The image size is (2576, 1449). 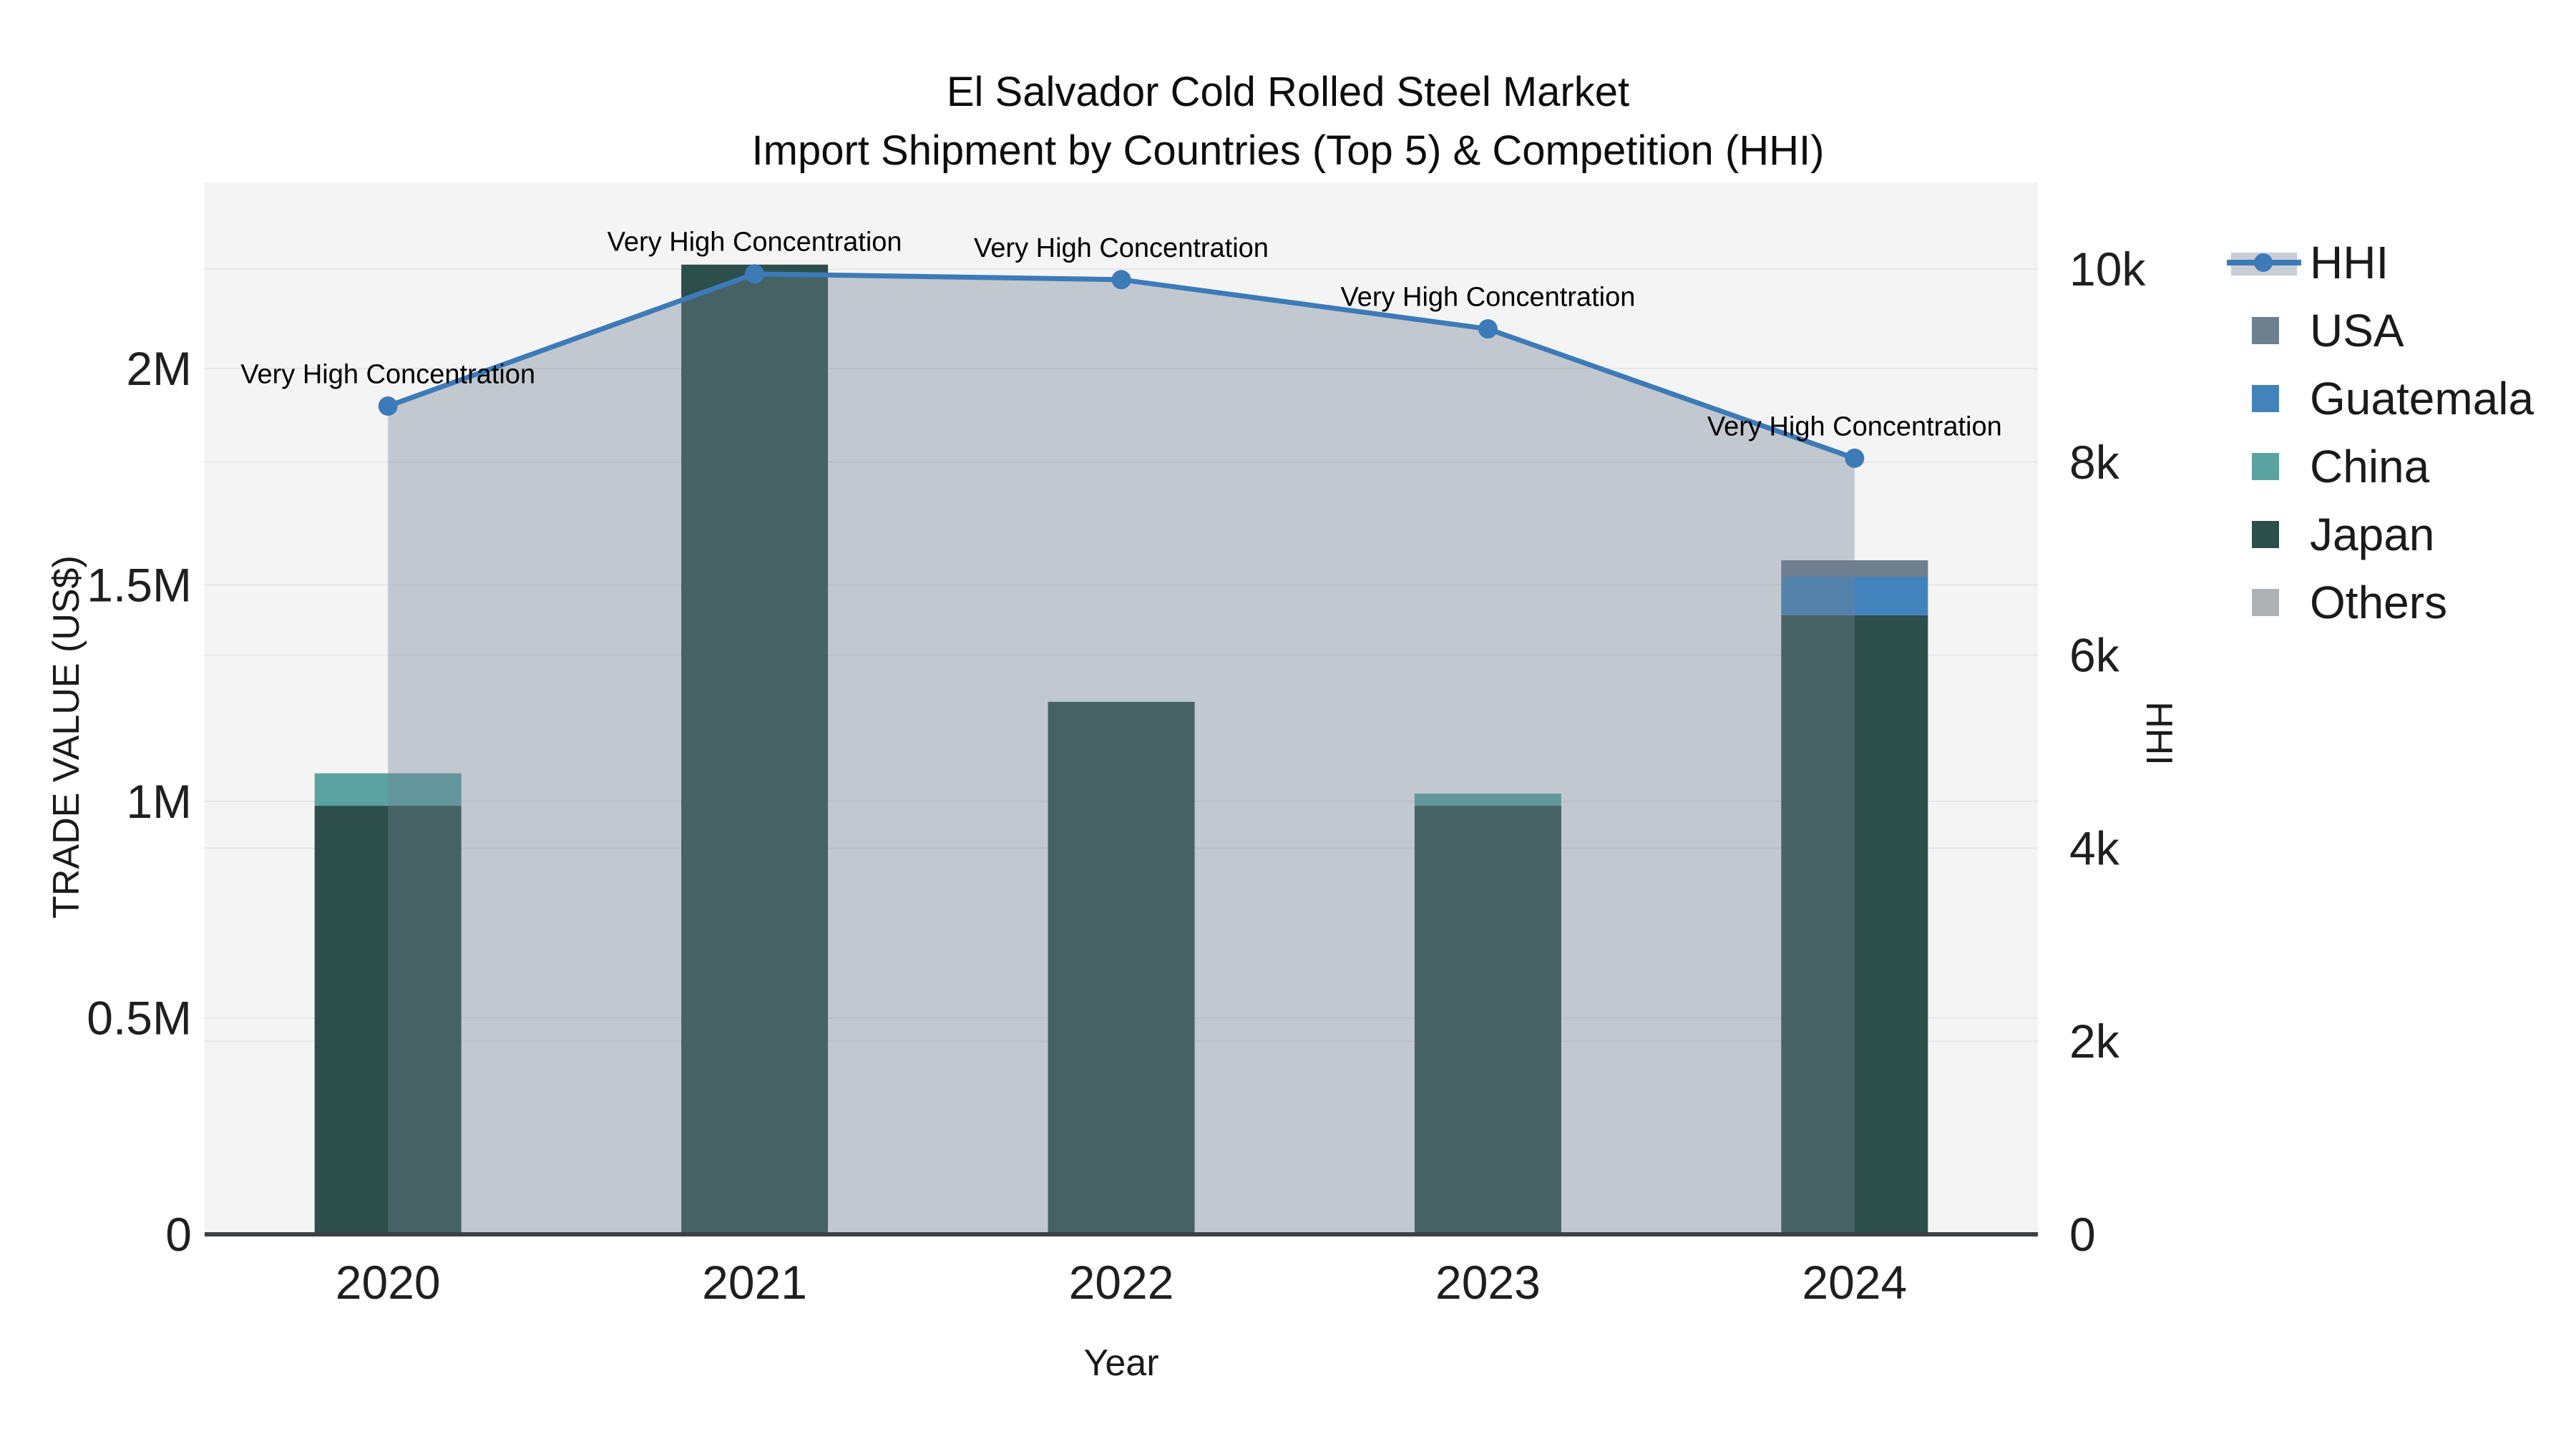 What do you see at coordinates (388, 789) in the screenshot?
I see `bar-segment-2020-China` at bounding box center [388, 789].